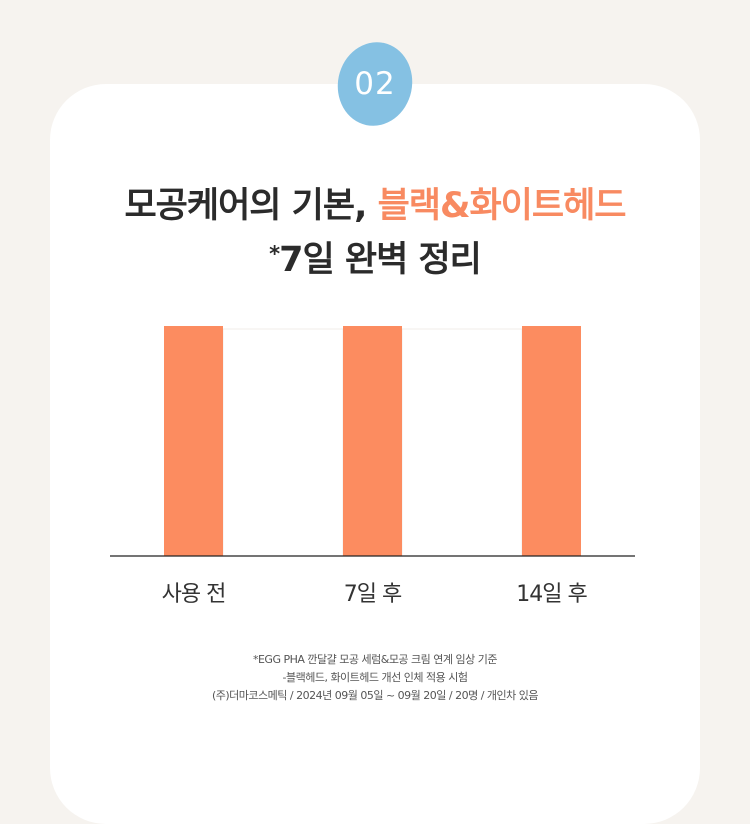 The height and width of the screenshot is (824, 750). What do you see at coordinates (551, 594) in the screenshot?
I see `x-tick-label: 14일 후` at bounding box center [551, 594].